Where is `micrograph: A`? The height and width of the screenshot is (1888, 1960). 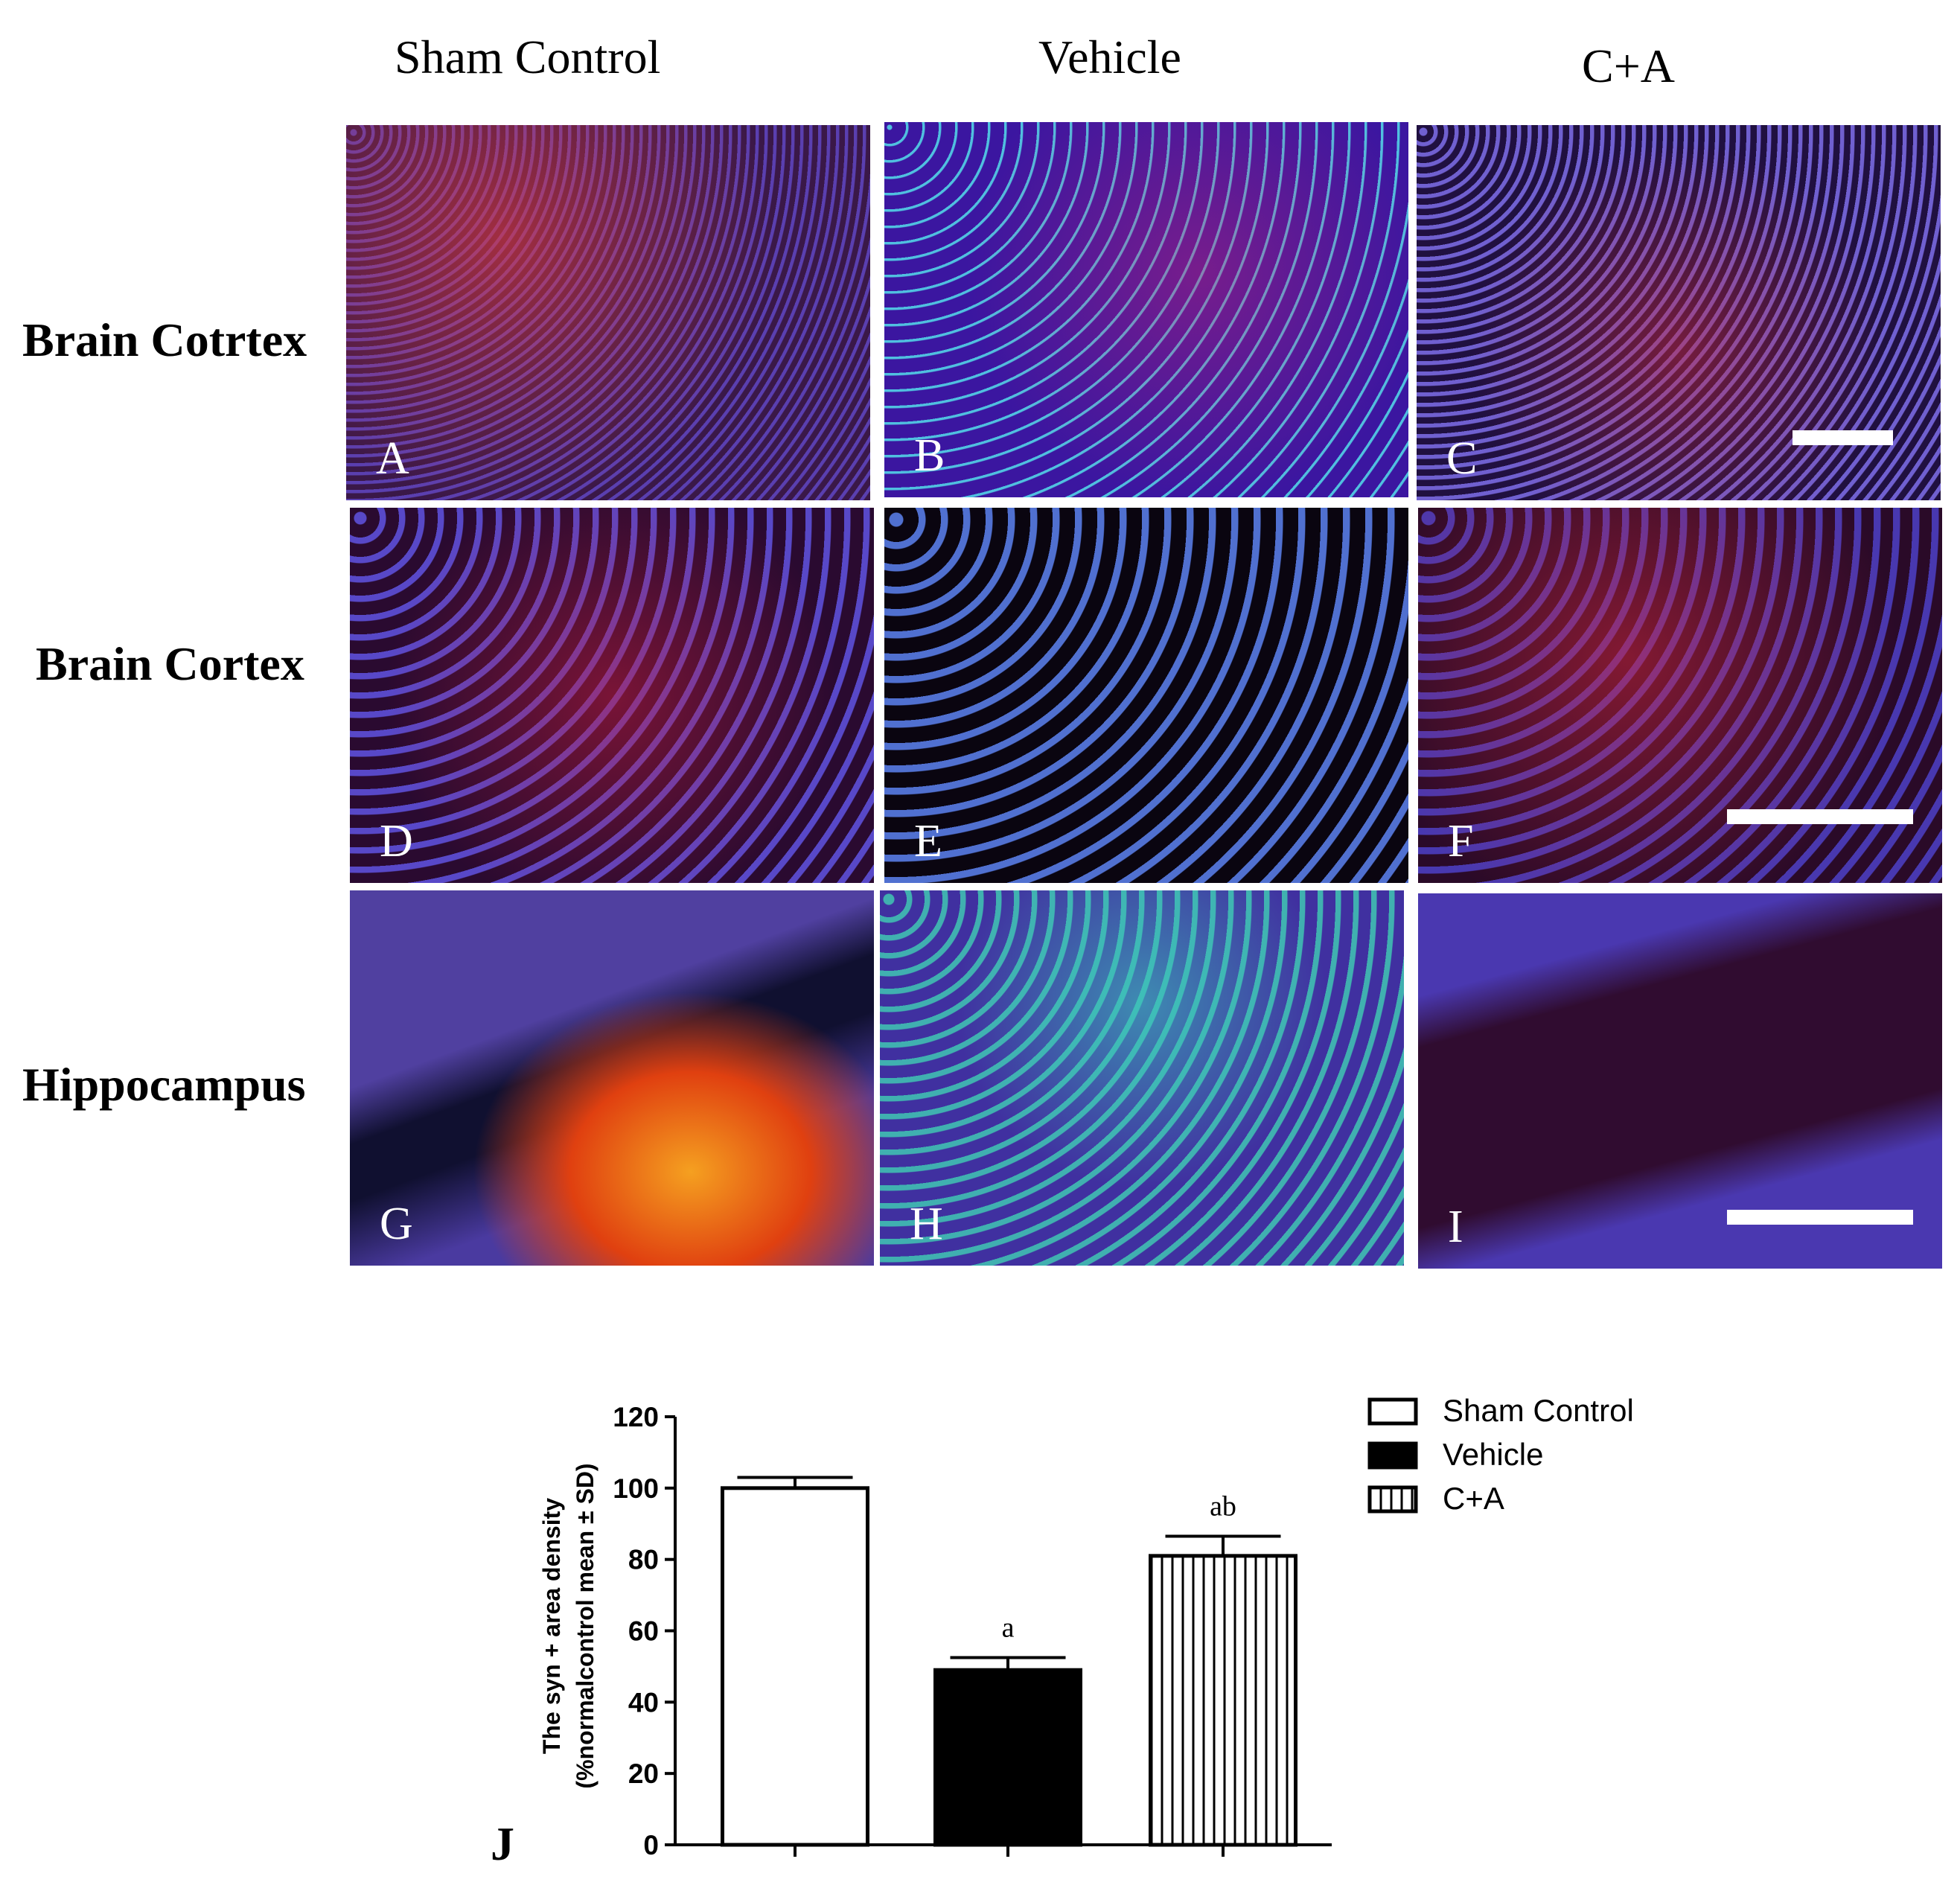 micrograph: A is located at coordinates (608, 312).